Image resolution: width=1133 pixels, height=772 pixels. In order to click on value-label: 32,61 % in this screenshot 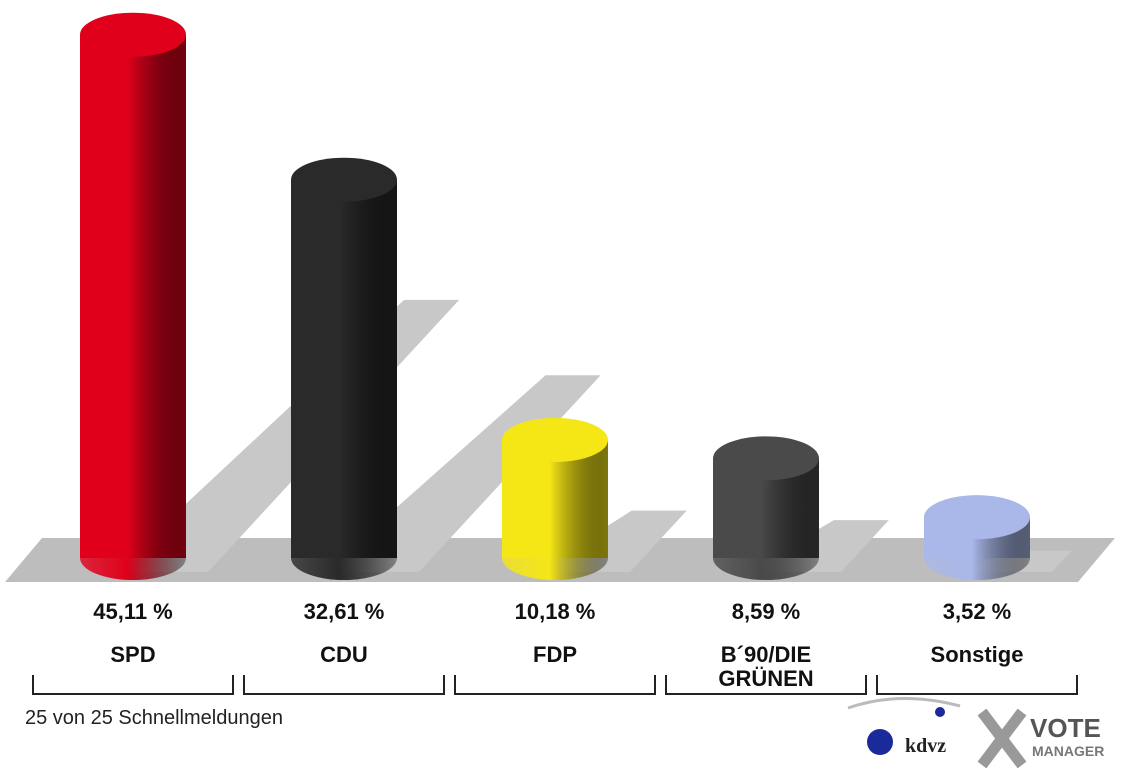, I will do `click(344, 611)`.